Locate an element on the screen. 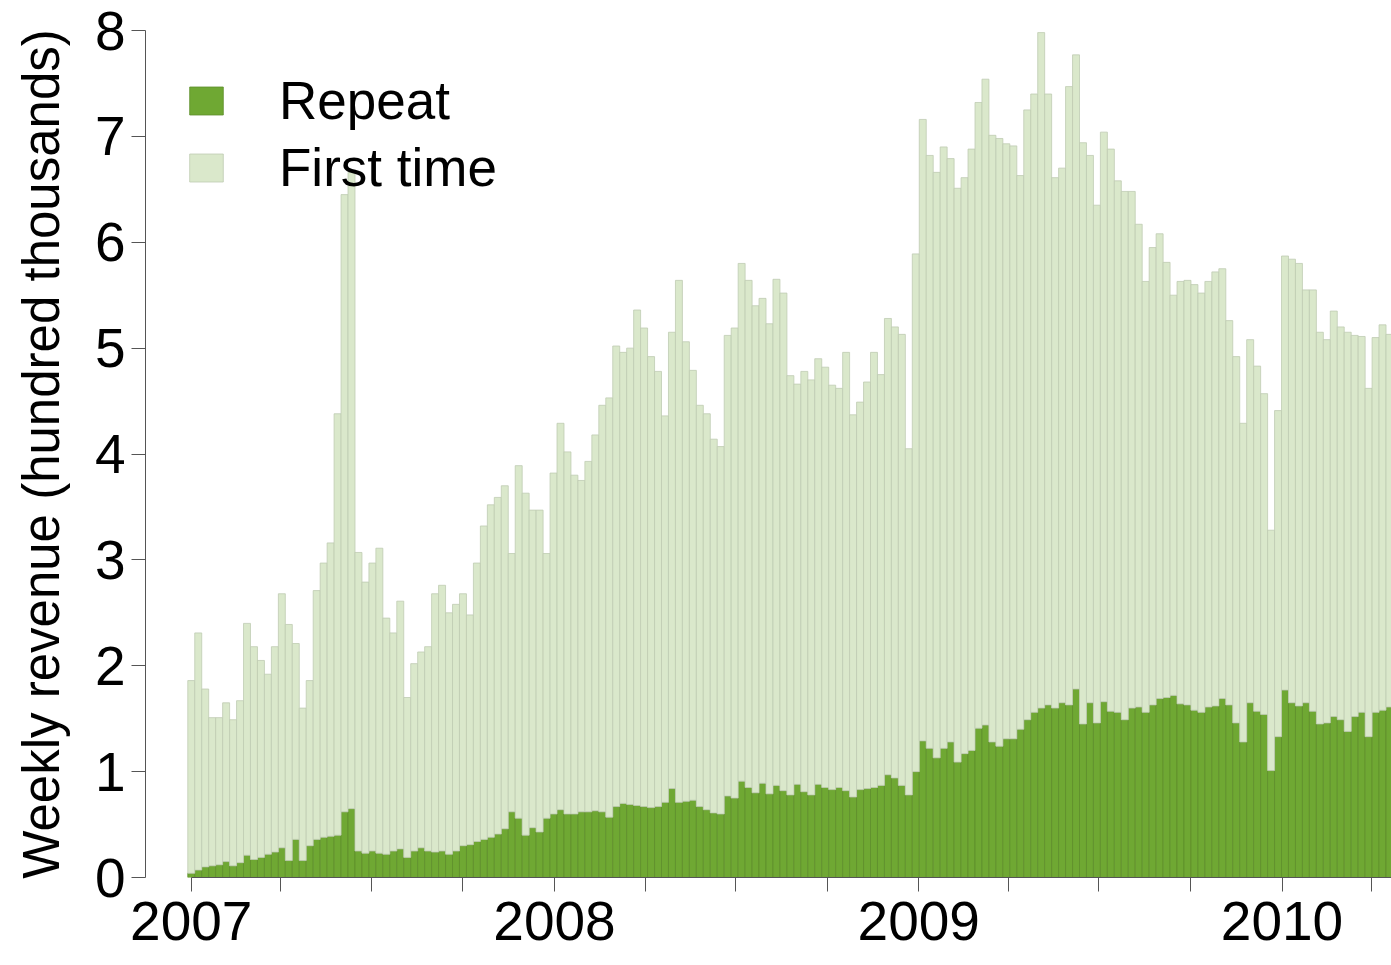 Image resolution: width=1391 pixels, height=965 pixels. x-tick-label: 2010 is located at coordinates (1282, 920).